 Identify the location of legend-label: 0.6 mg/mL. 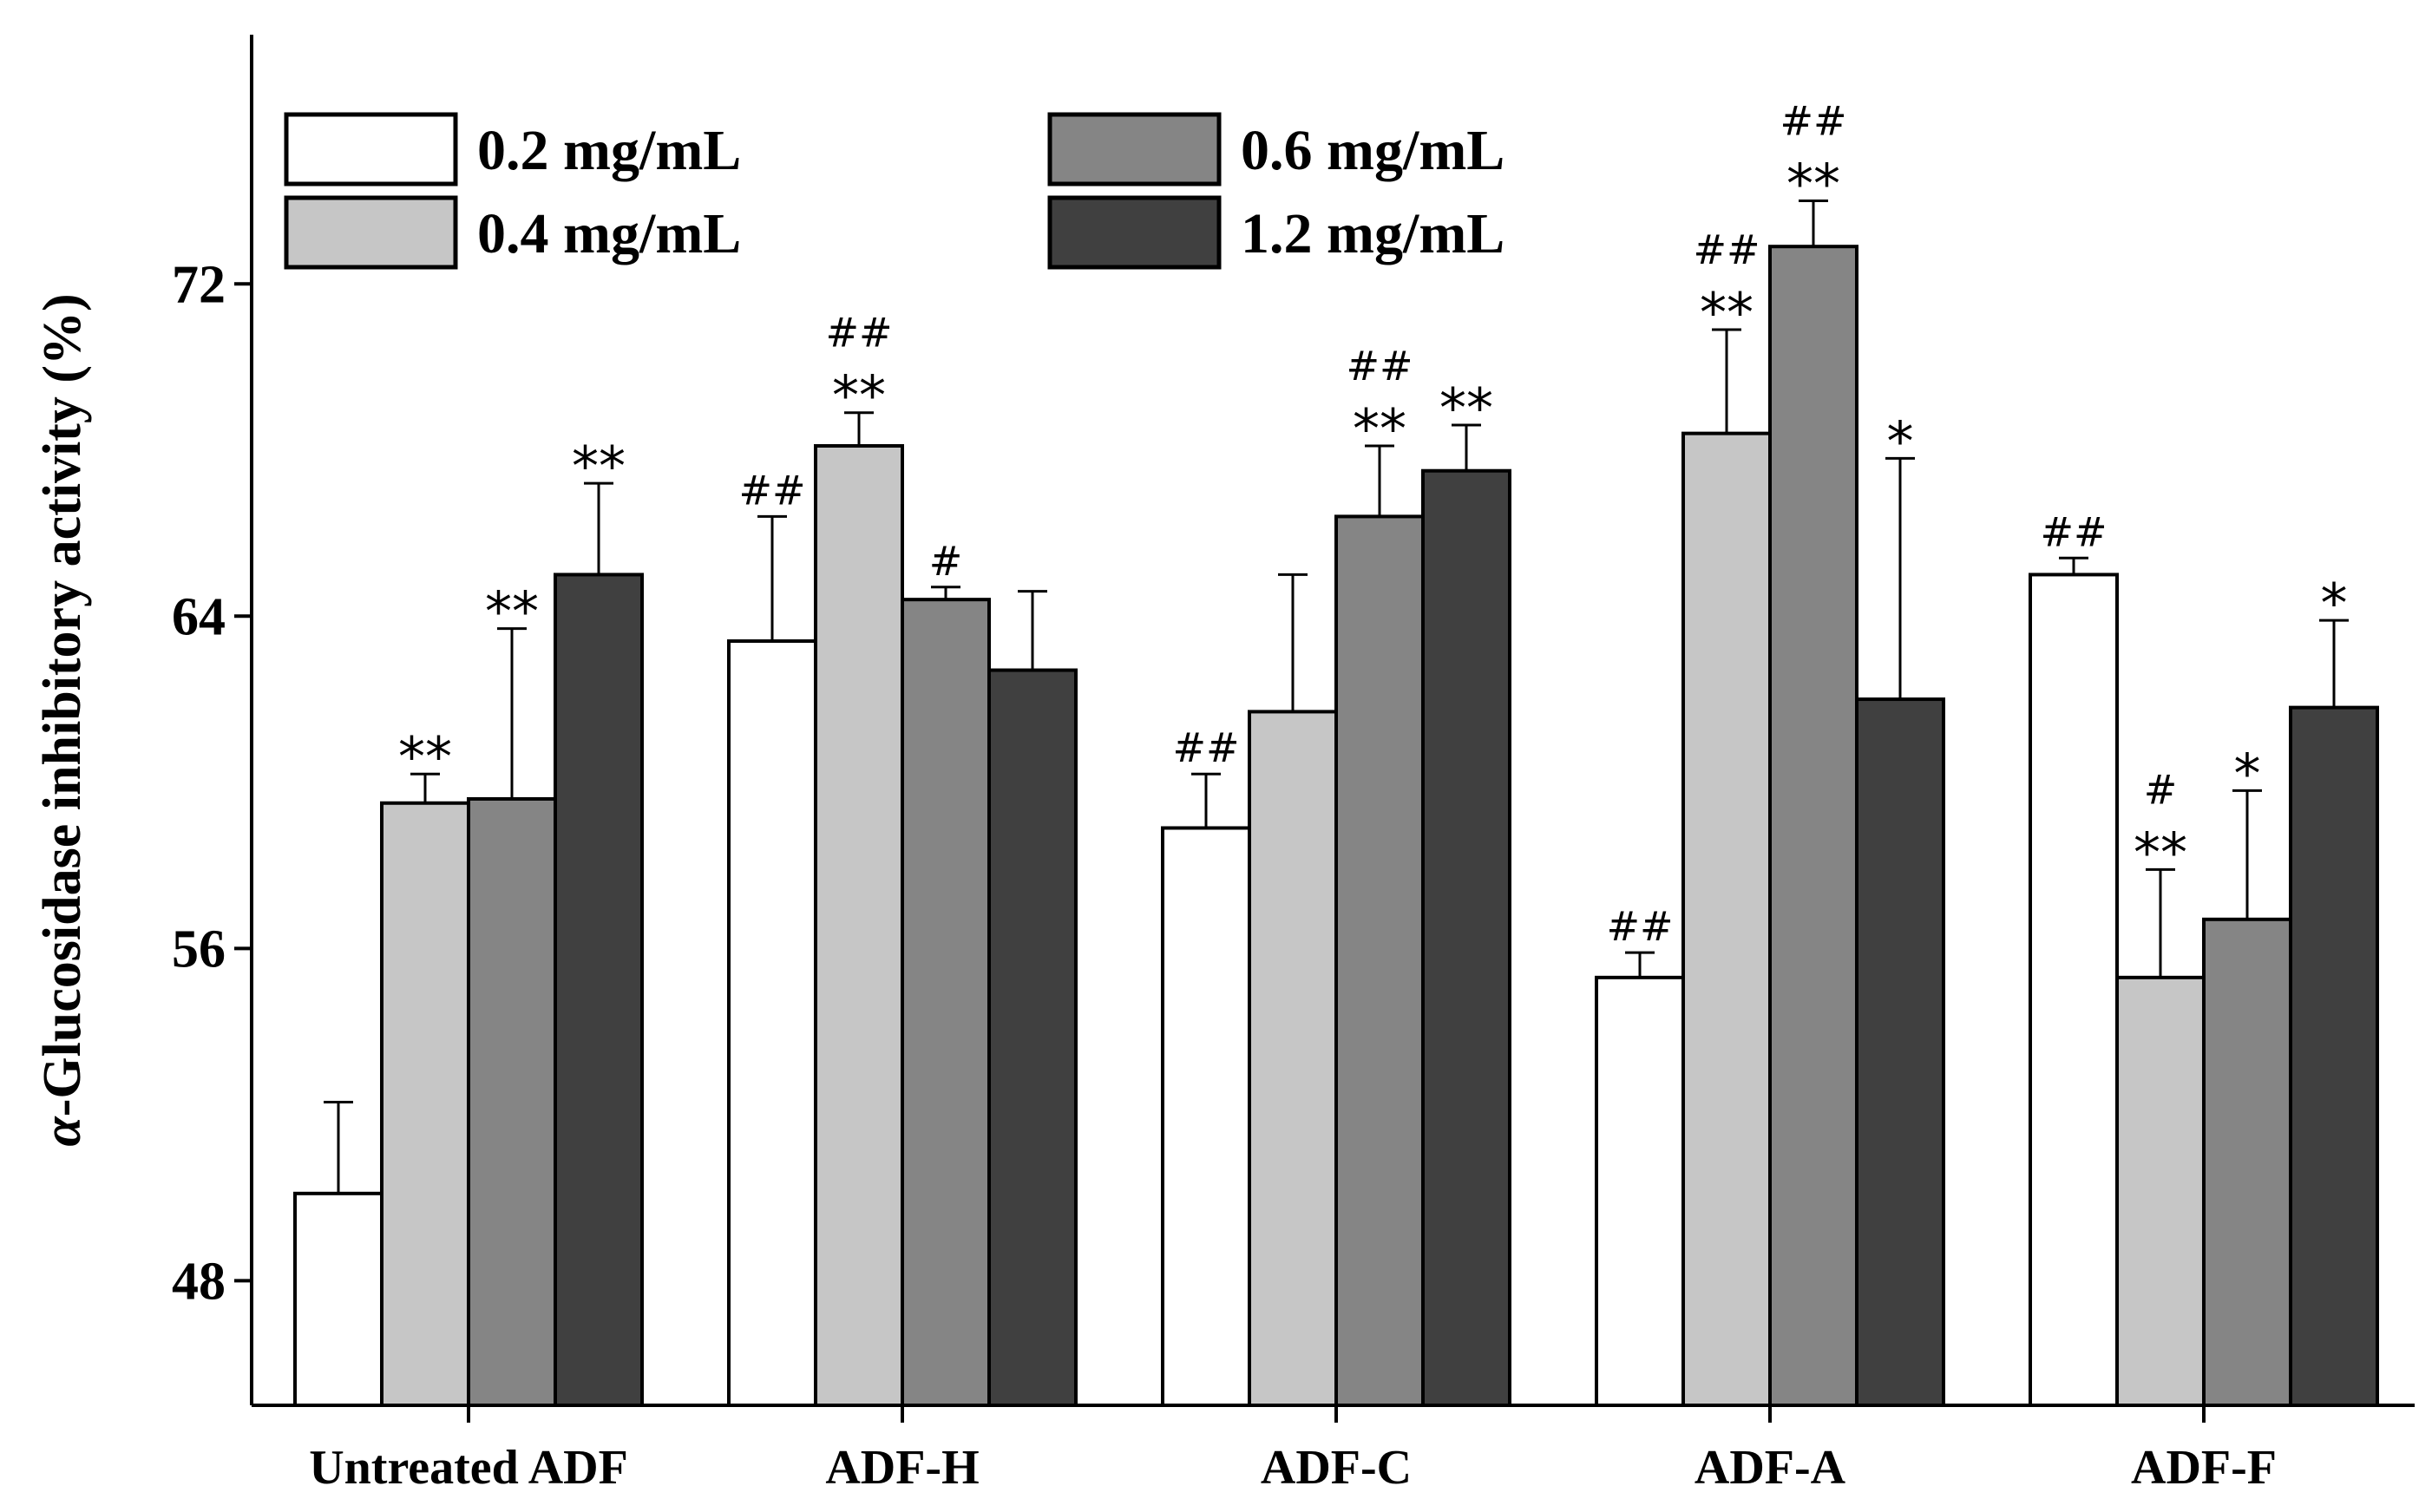
(1372, 150).